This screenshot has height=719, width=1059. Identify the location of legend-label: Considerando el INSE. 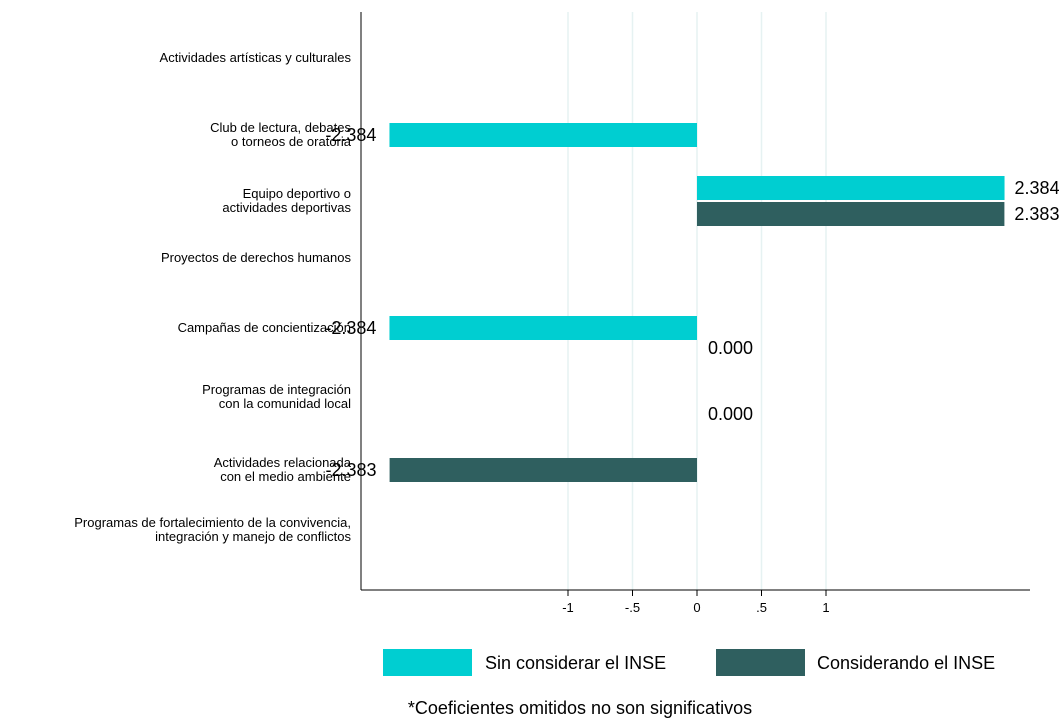
(906, 663).